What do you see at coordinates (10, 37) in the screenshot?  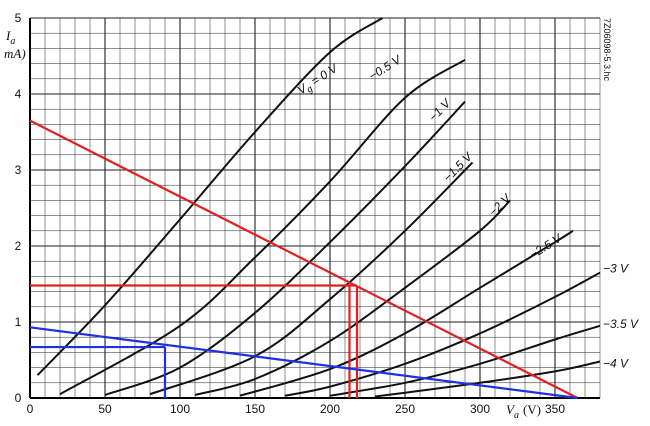 I see `y-axis-label: Ia` at bounding box center [10, 37].